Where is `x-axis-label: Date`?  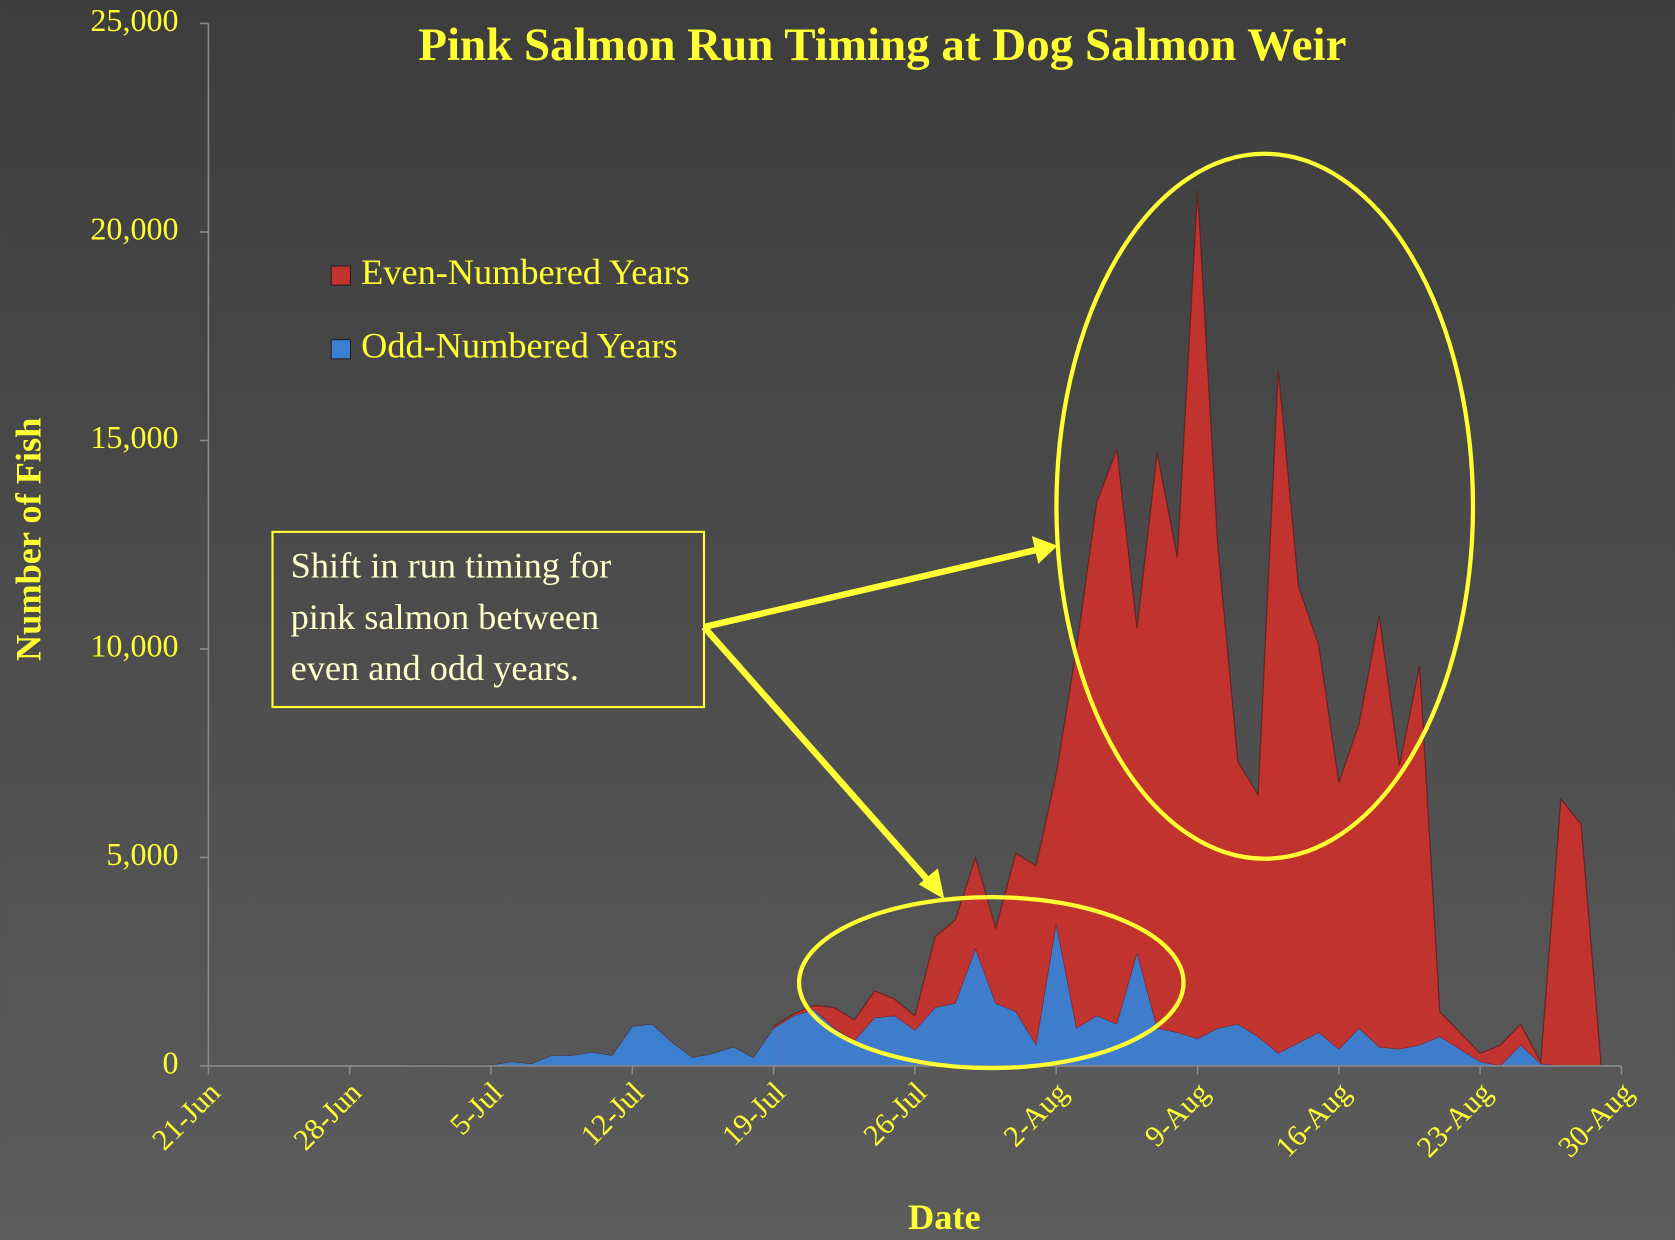
x-axis-label: Date is located at coordinates (944, 1217).